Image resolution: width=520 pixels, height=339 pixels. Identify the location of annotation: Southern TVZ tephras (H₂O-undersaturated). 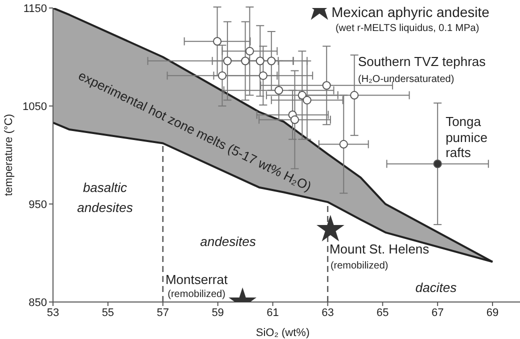
(422, 69).